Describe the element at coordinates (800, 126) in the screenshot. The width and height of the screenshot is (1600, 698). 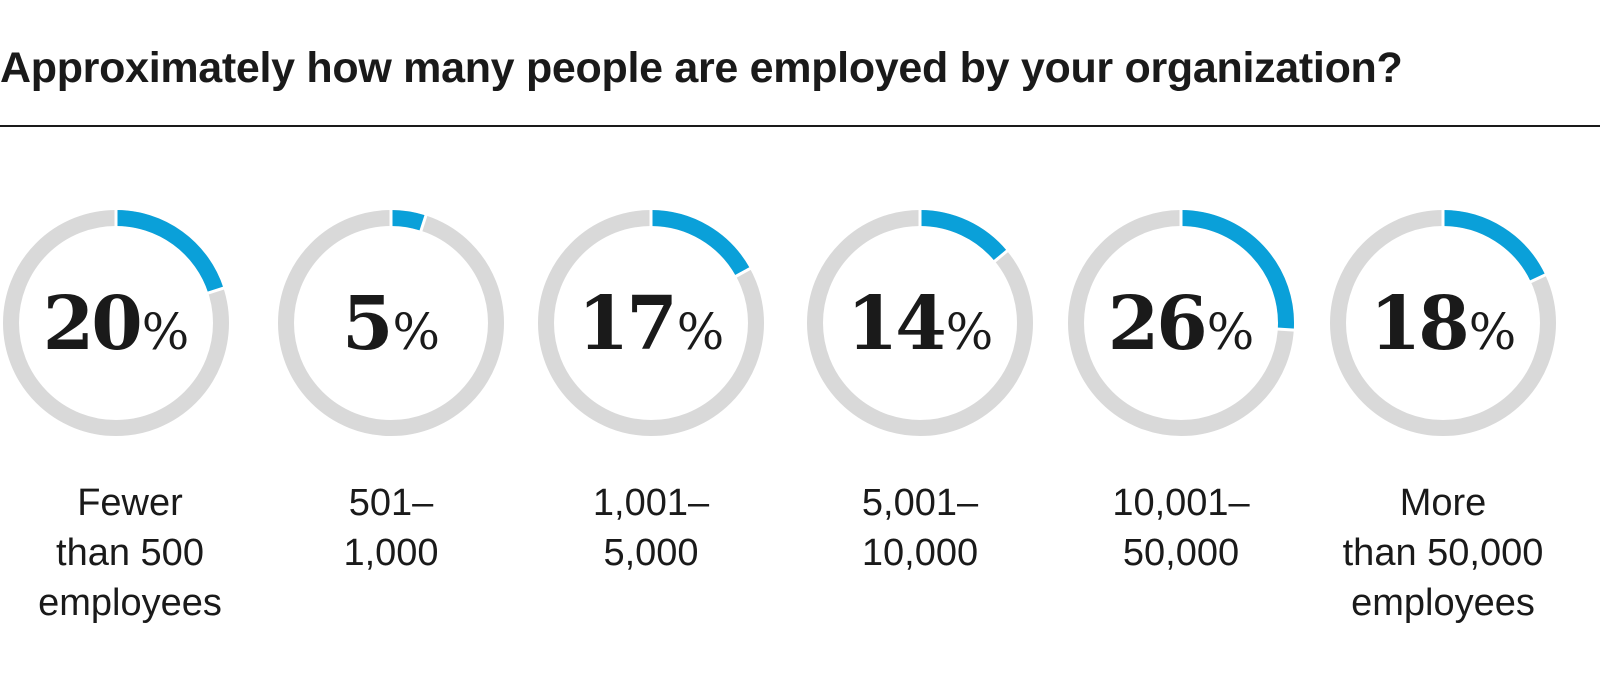
I see `title-divider` at that location.